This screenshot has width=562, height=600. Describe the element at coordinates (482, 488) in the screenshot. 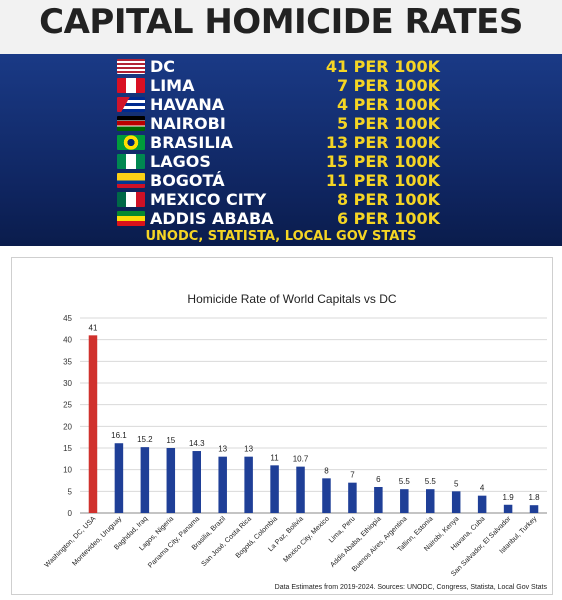

I see `bar-value-label: 4` at that location.